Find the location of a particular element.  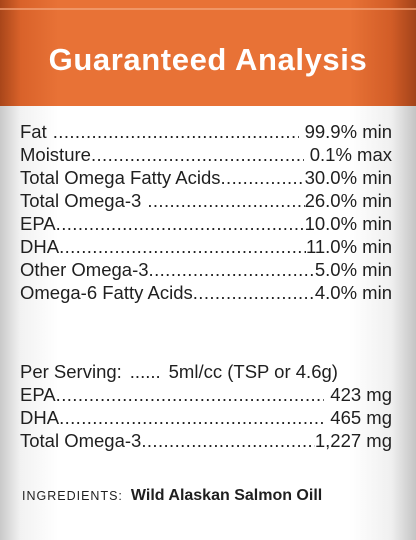

analysis-row-omega-6-fatty-acids: Omega-6 Fatty Acids 4.0% min is located at coordinates (206, 293).